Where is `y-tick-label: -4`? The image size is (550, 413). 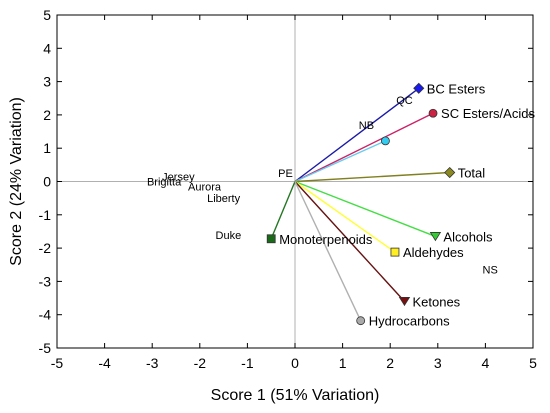
y-tick-label: -4 is located at coordinates (45, 315).